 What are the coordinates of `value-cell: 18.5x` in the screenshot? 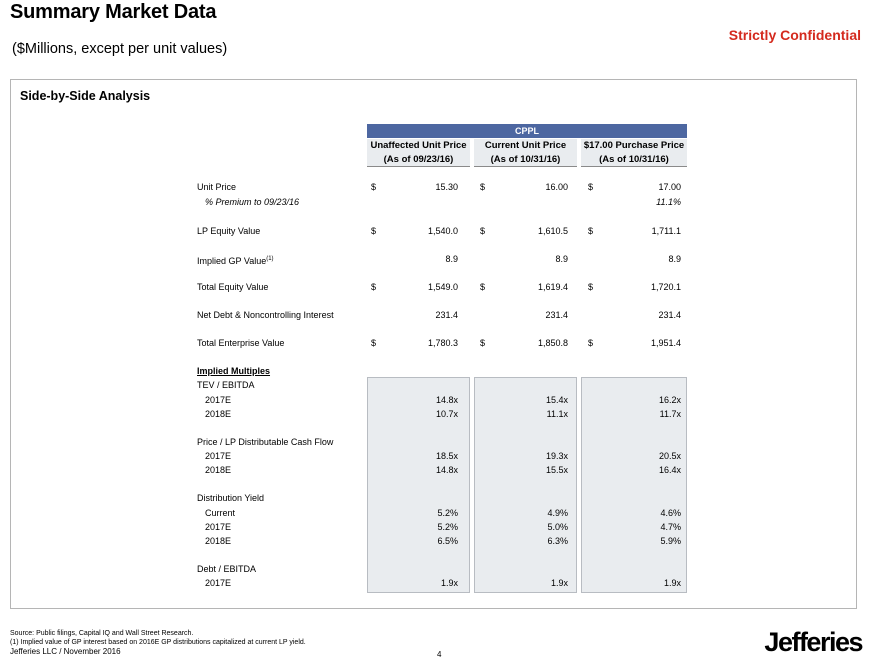 It's located at (446, 456).